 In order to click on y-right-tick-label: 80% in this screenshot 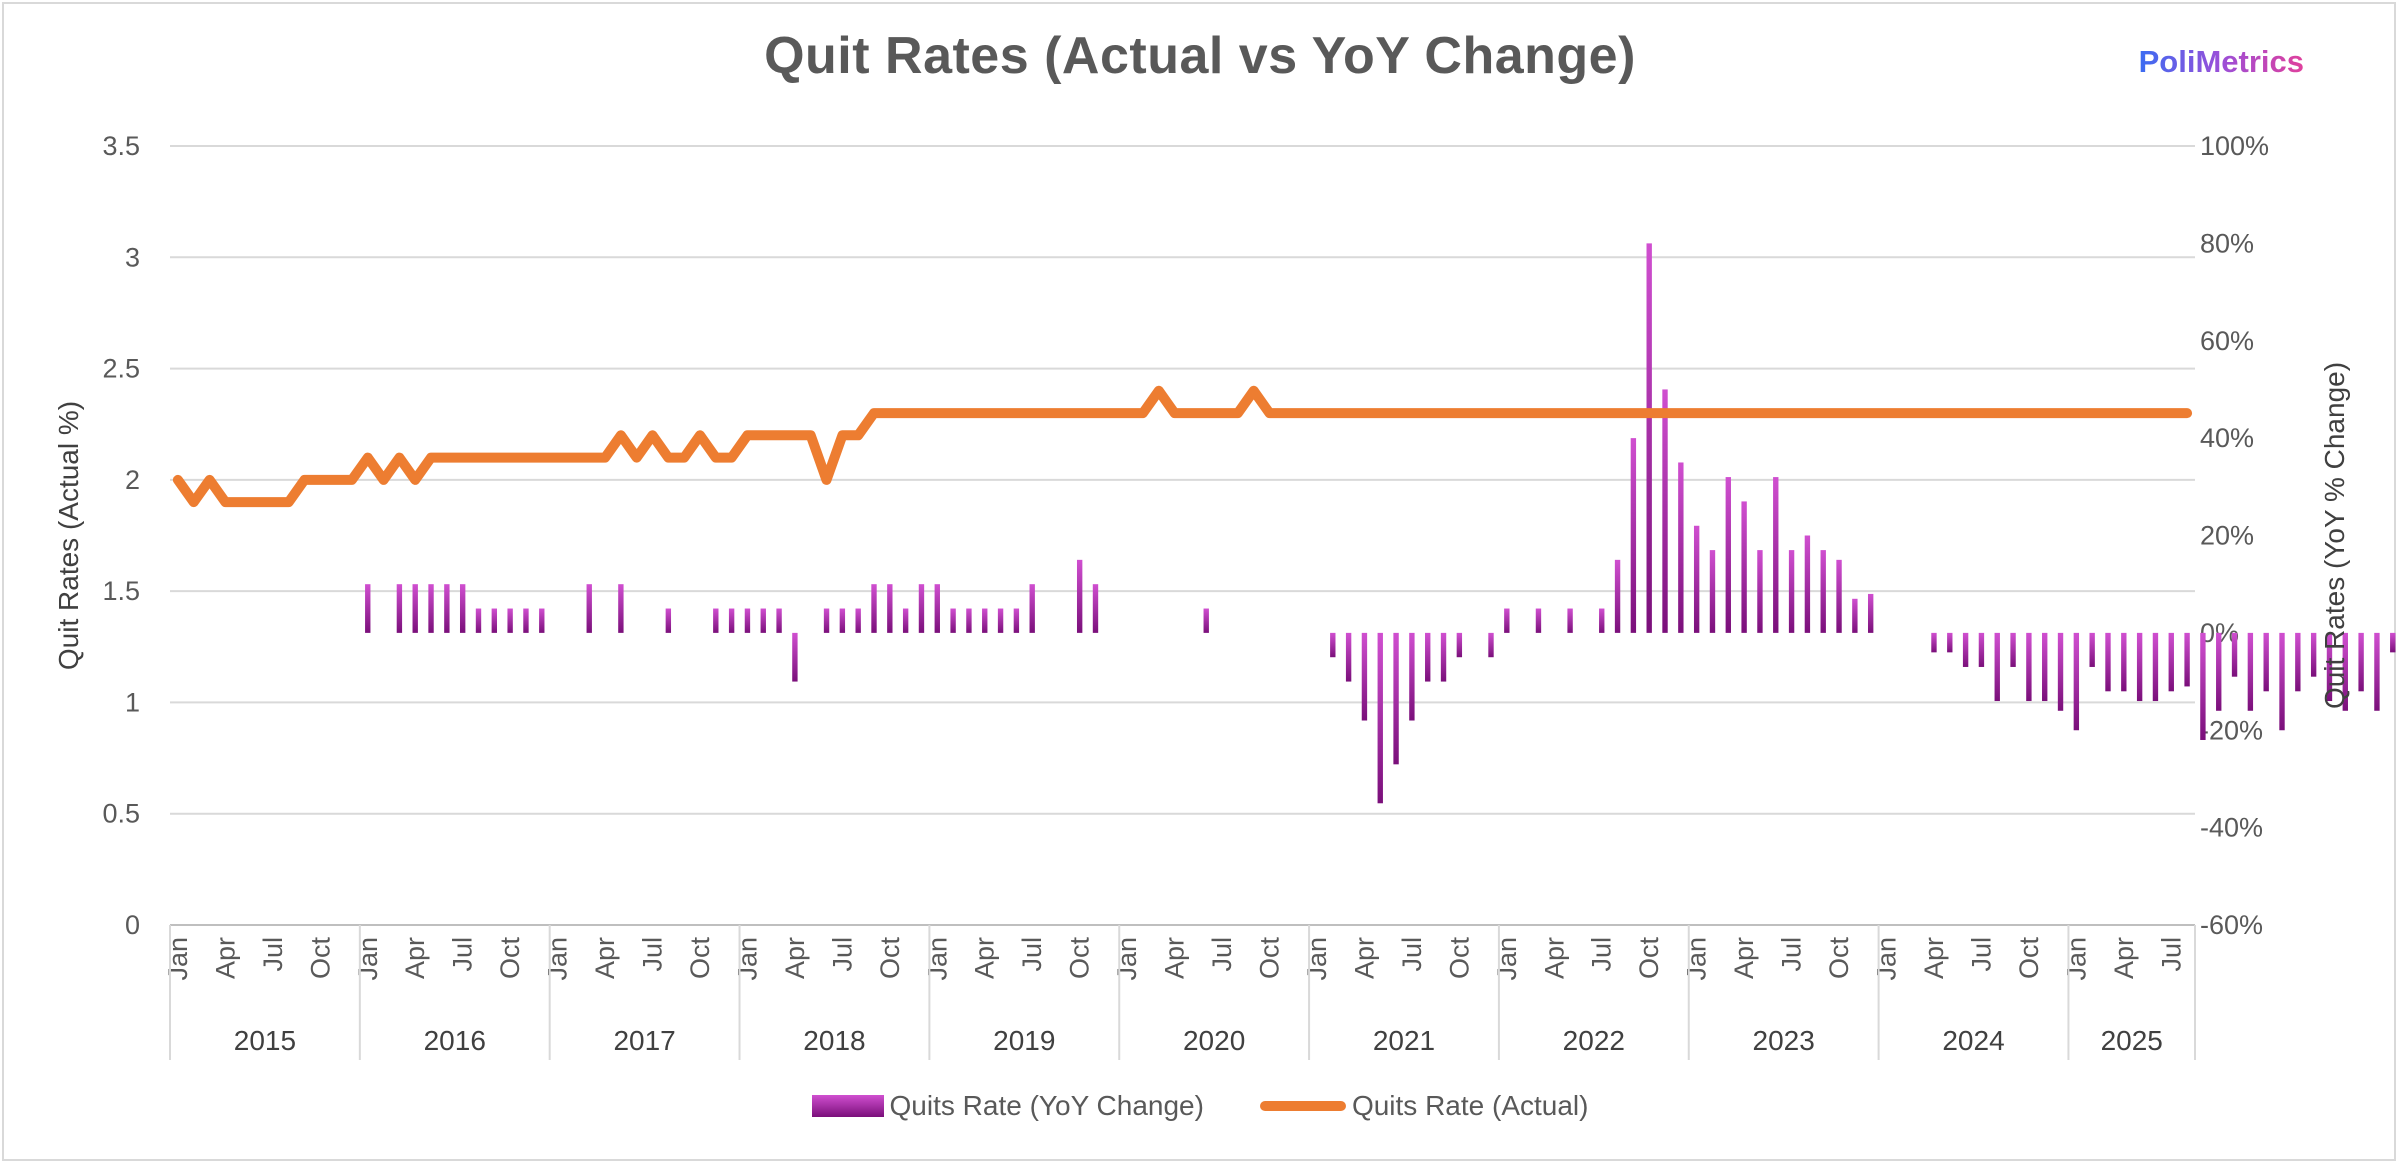, I will do `click(2227, 243)`.